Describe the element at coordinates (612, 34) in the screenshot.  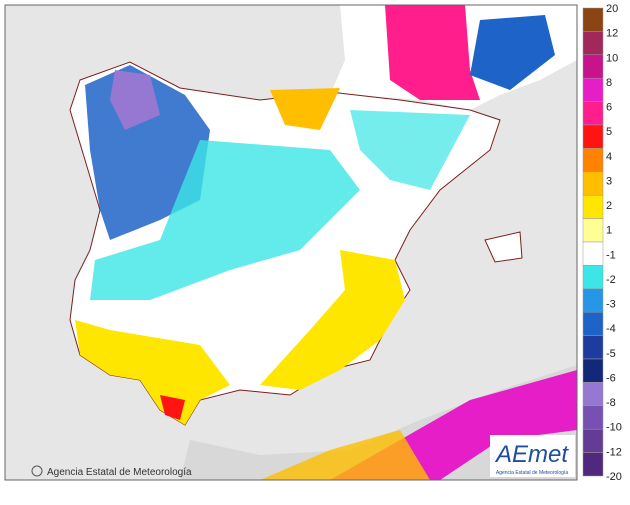
I see `legend-label: 12` at that location.